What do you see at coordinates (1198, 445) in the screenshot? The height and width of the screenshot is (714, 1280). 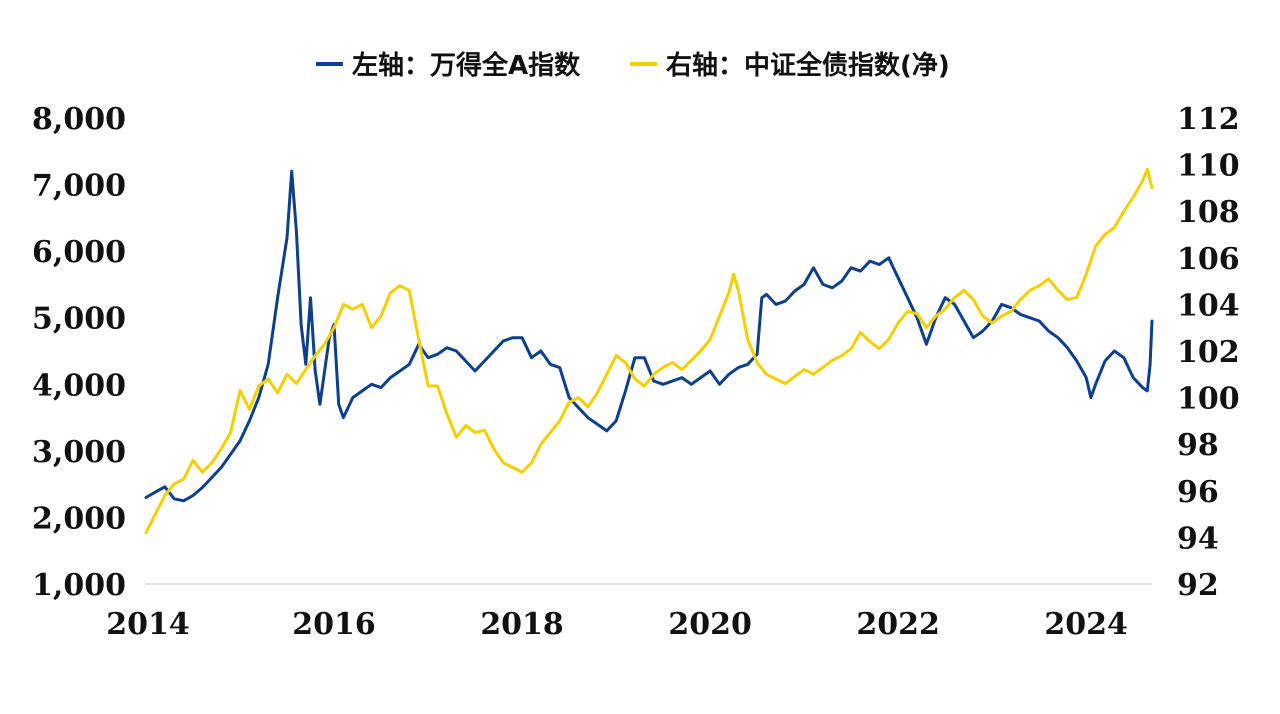 I see `y-right-tick-label: 98` at bounding box center [1198, 445].